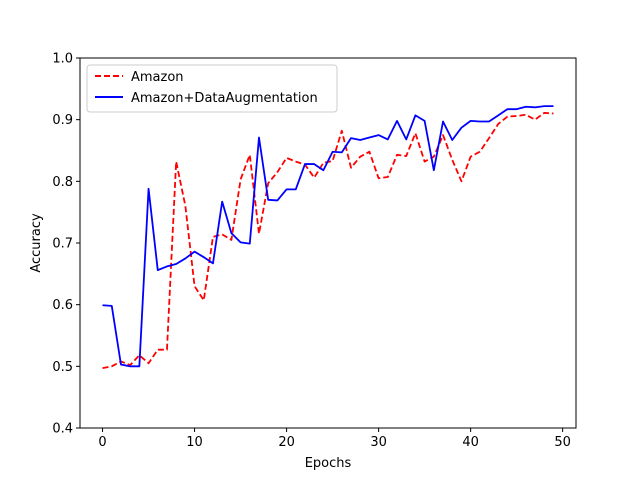  I want to click on legend: Amazon Amazon+DataAugmentation, so click(212, 88).